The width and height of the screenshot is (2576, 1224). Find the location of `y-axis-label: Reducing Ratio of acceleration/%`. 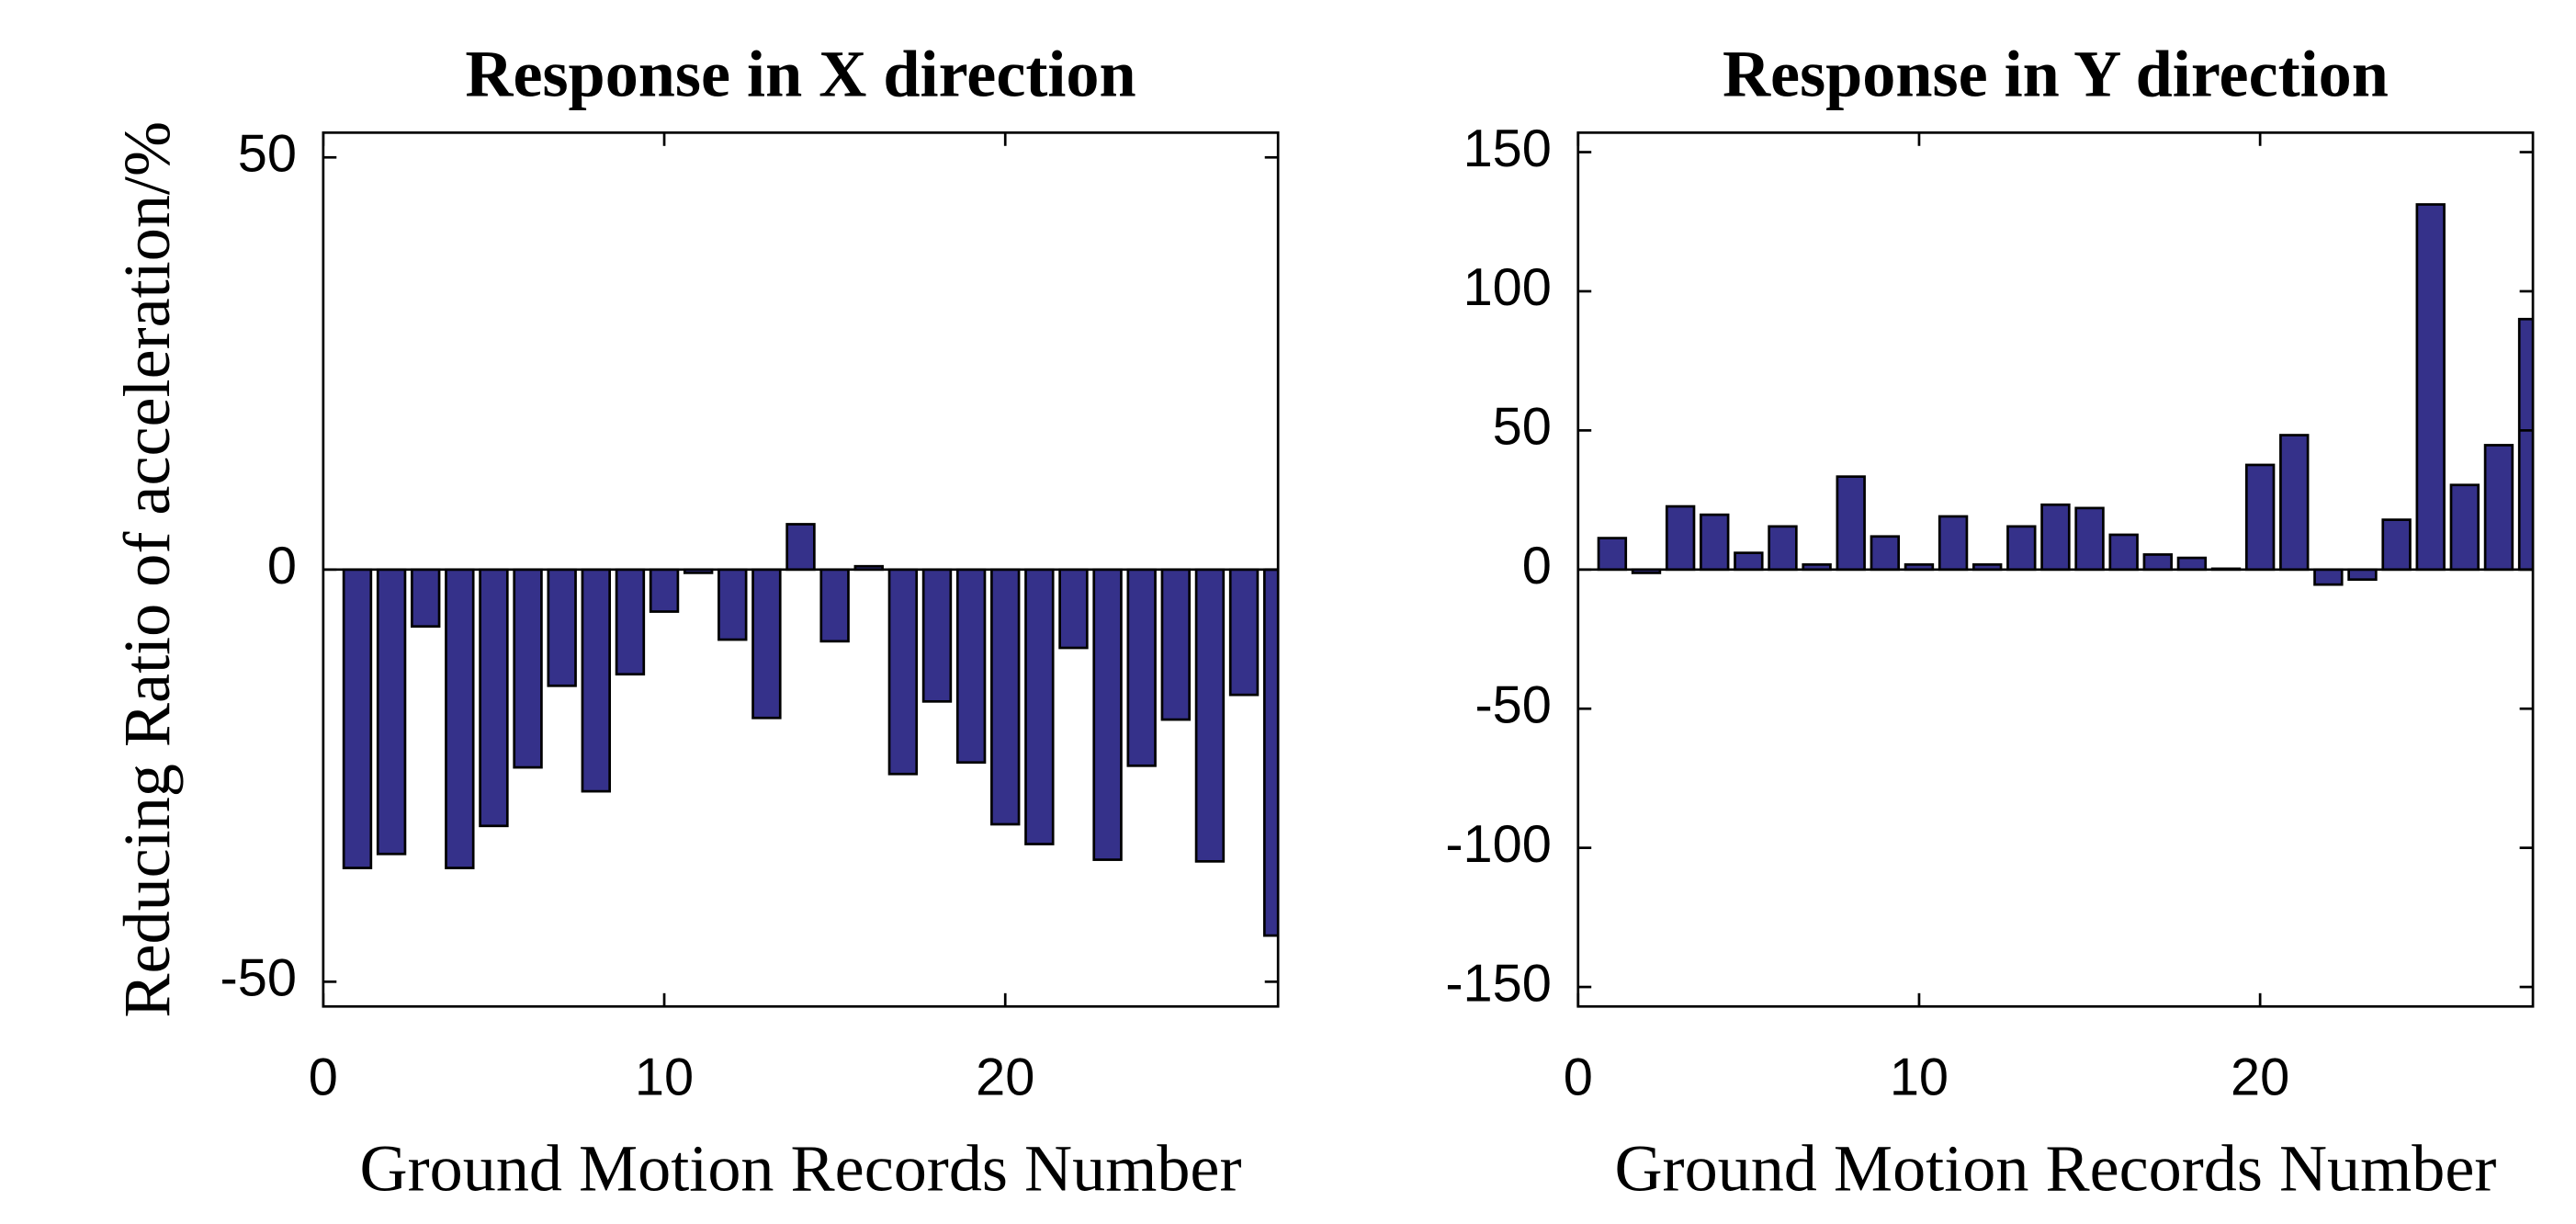

y-axis-label: Reducing Ratio of acceleration/% is located at coordinates (147, 569).